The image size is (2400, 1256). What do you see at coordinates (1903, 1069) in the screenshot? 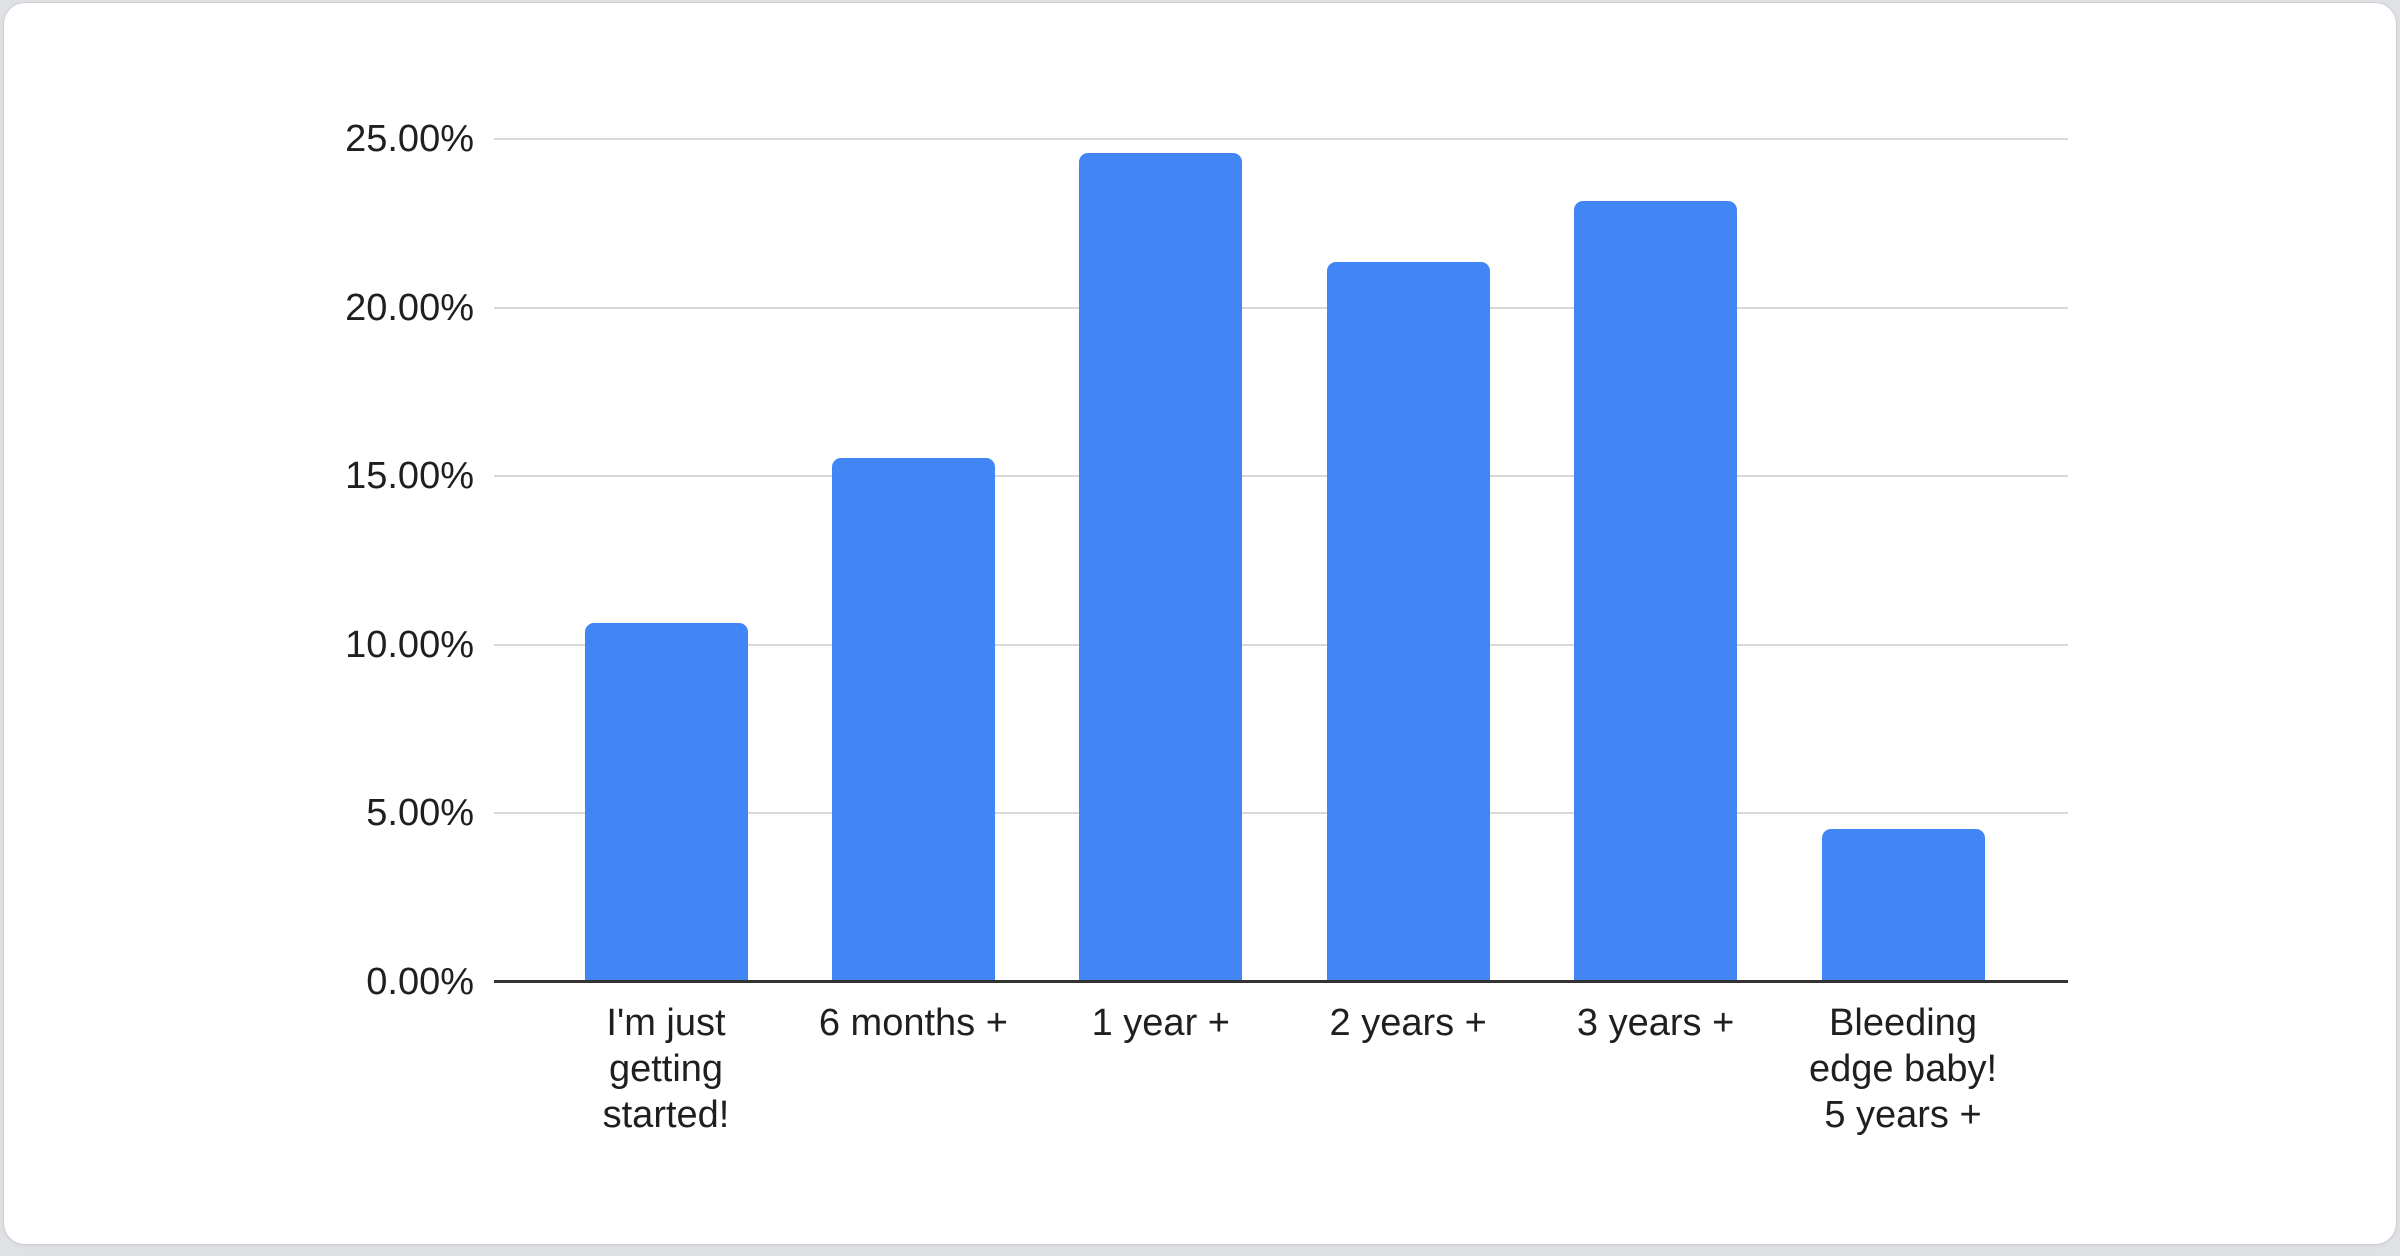
I see `x-tick-label: Bleeding edge baby! 5 years +` at bounding box center [1903, 1069].